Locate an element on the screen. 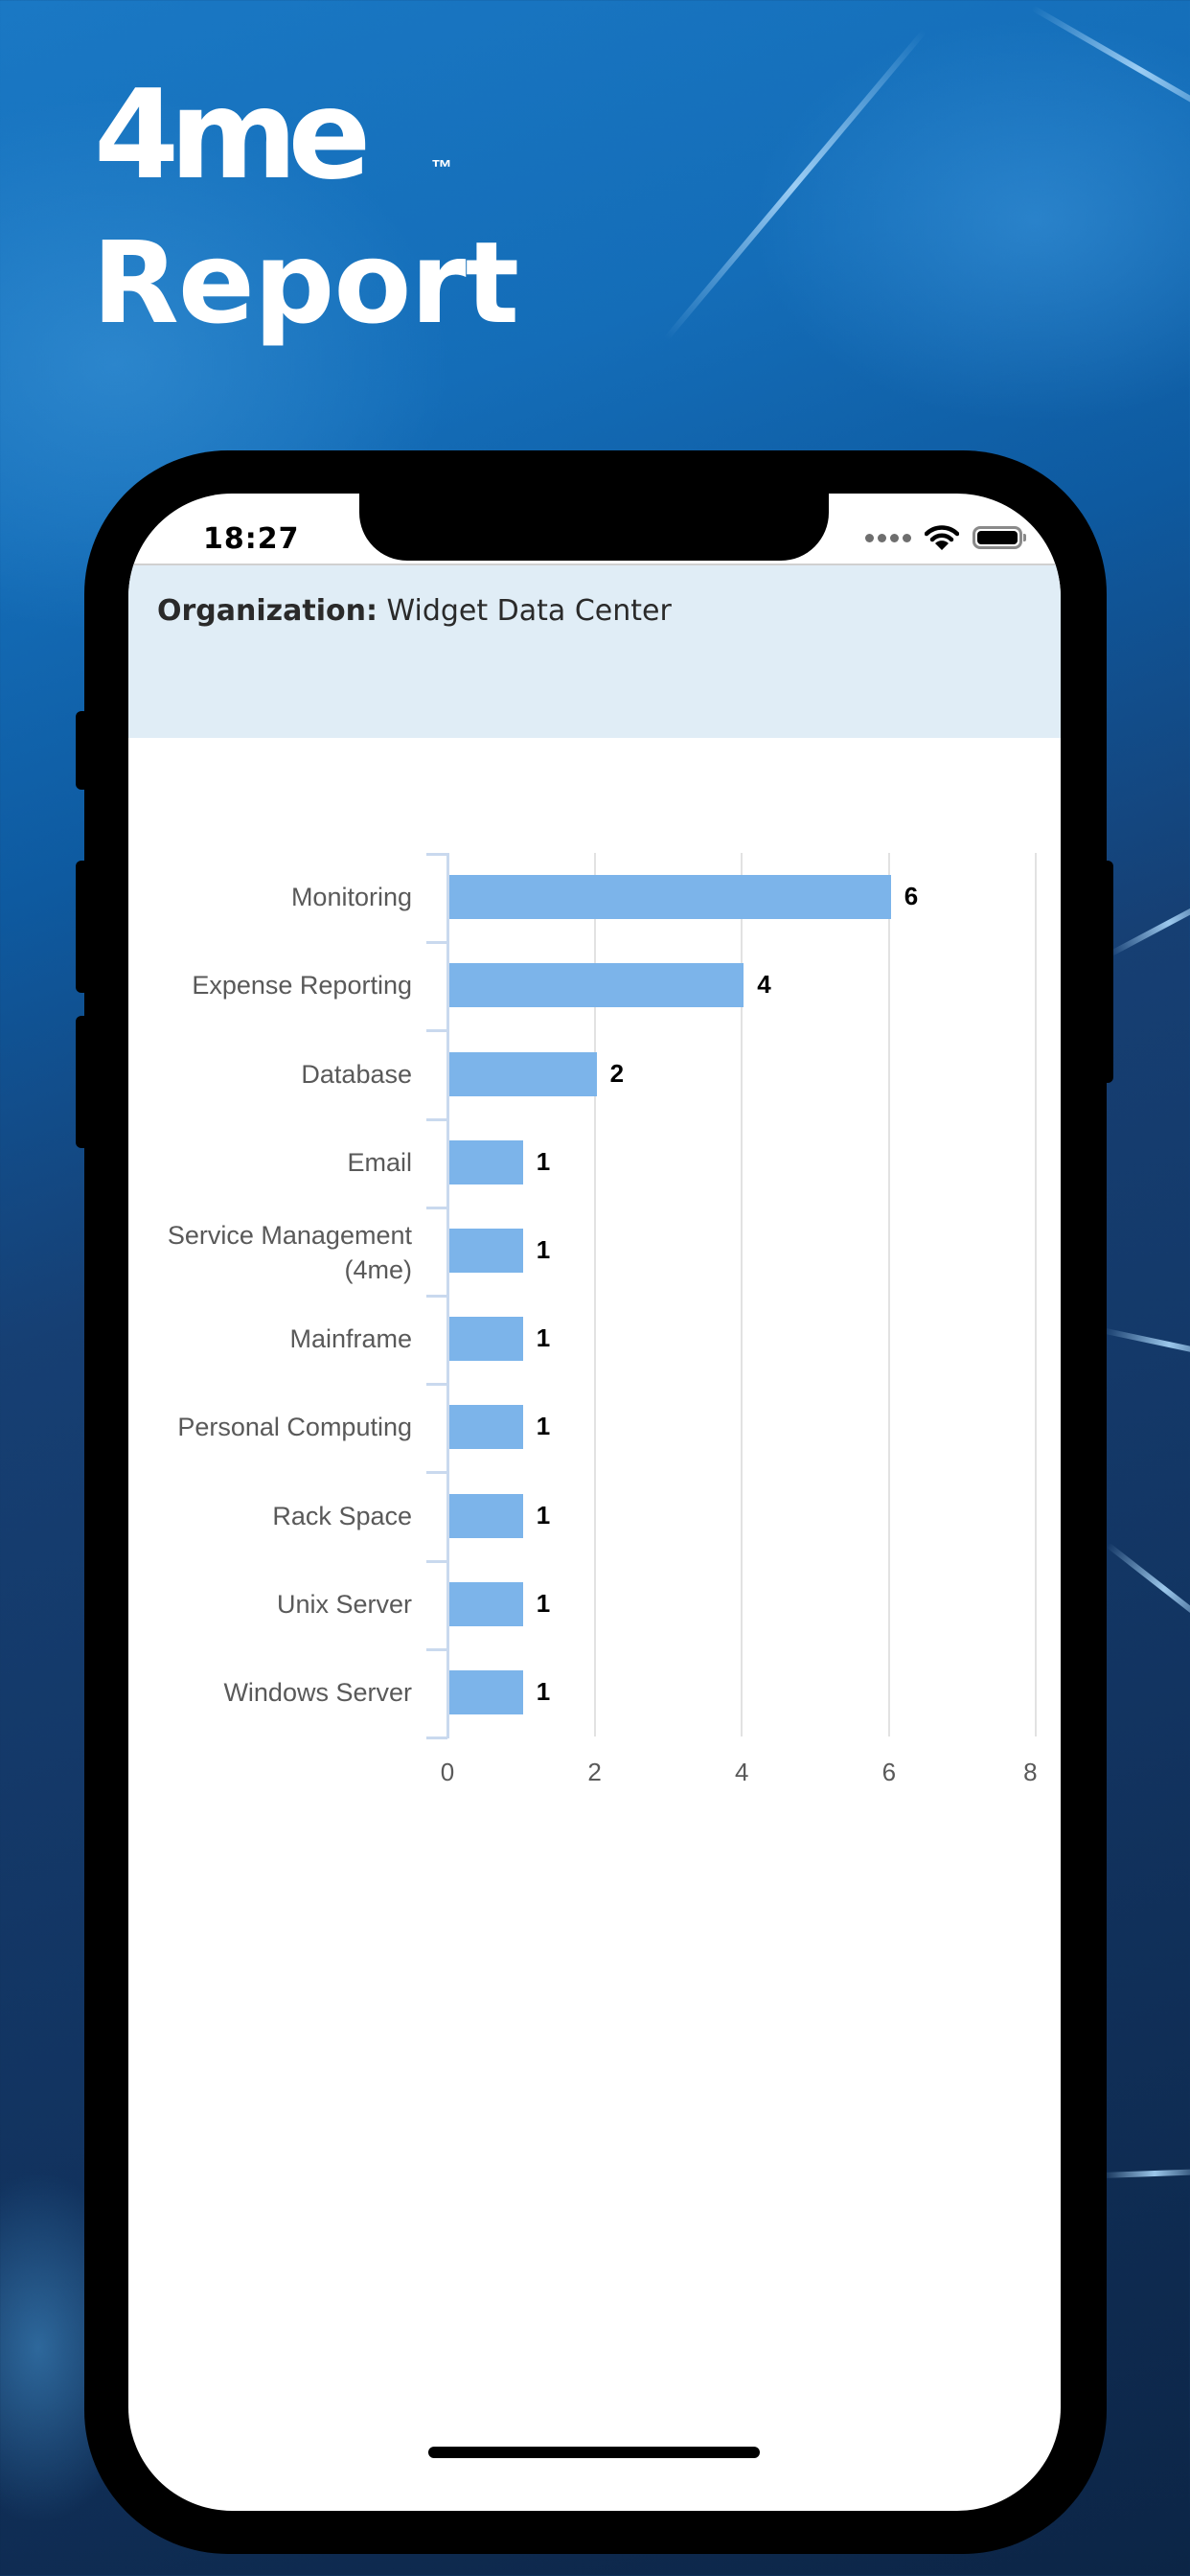 The width and height of the screenshot is (1190, 2576). page-title: Report is located at coordinates (305, 283).